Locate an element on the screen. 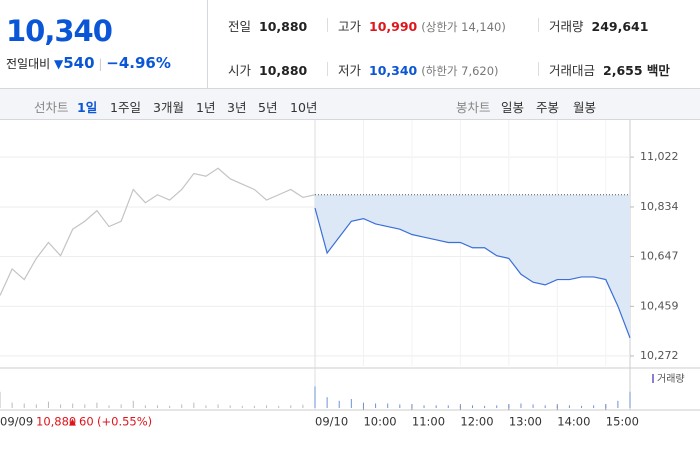  cell-label: 시가 is located at coordinates (240, 70).